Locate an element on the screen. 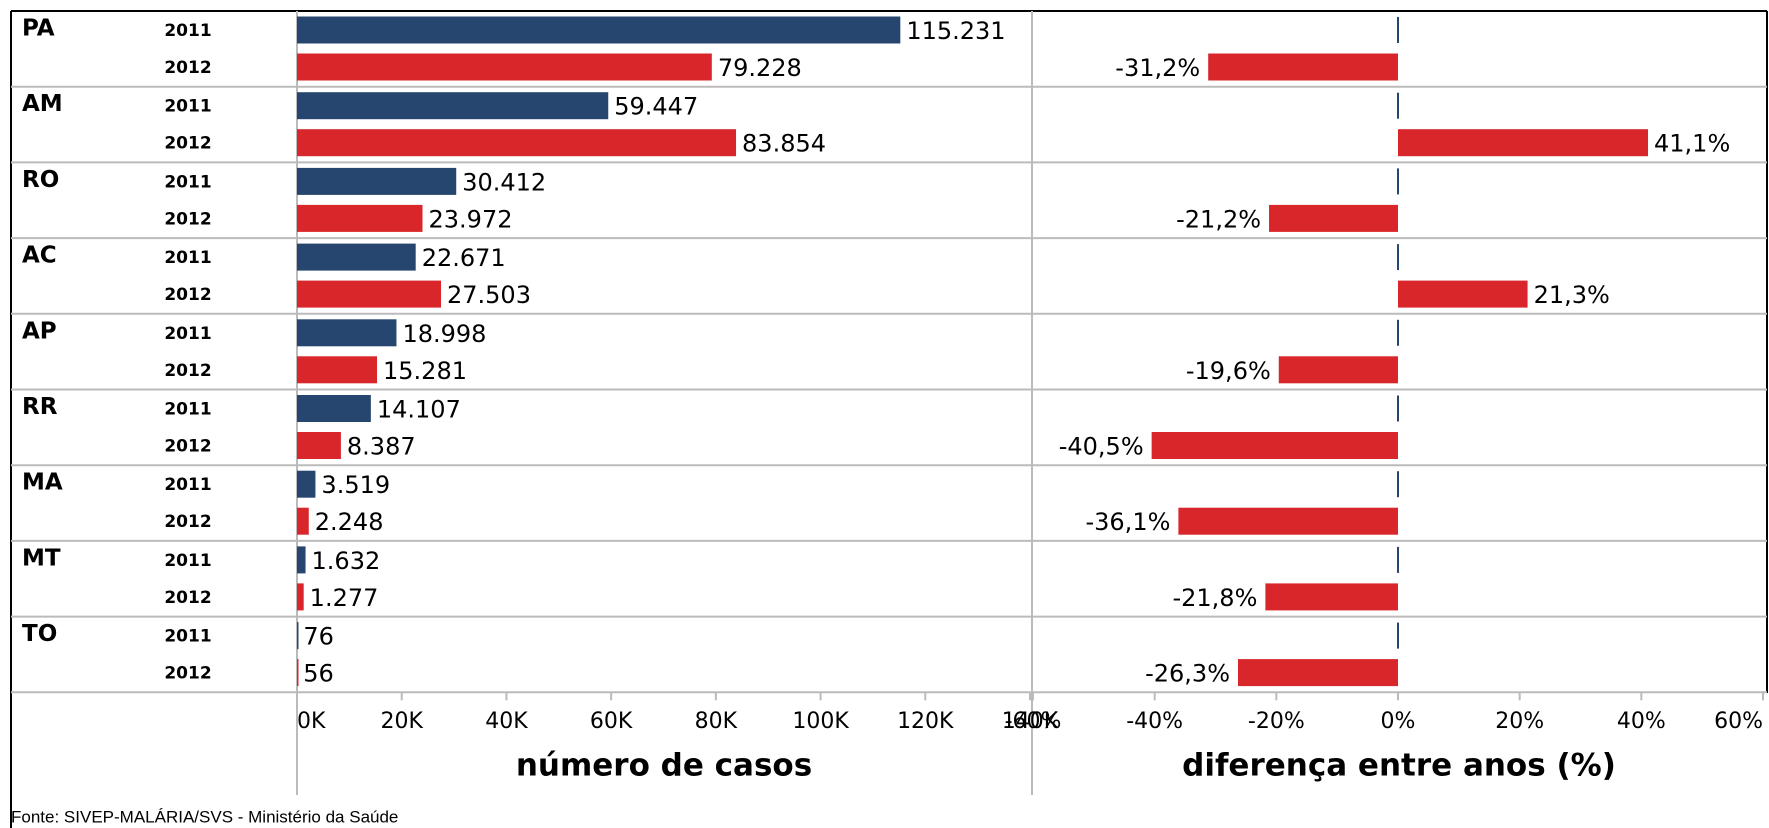 This screenshot has height=828, width=1769. value-label: 21,3% is located at coordinates (1572, 295).